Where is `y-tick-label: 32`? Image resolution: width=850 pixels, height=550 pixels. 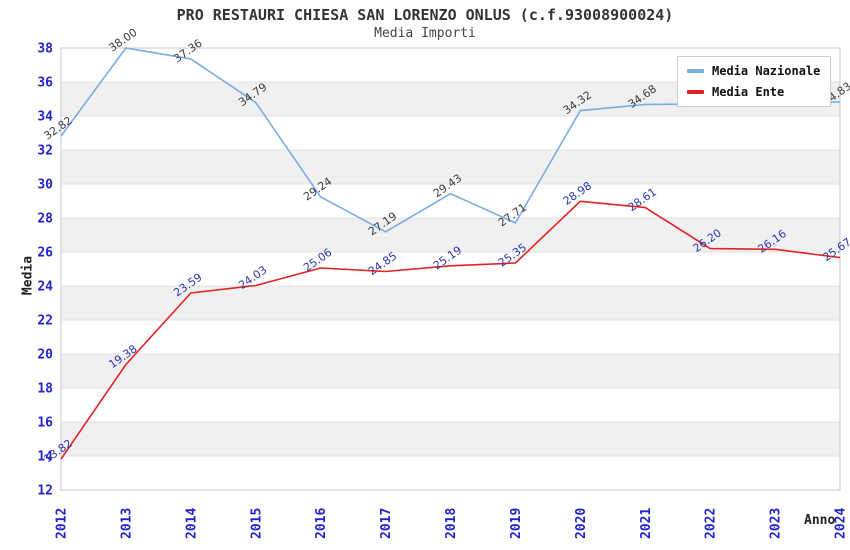
y-tick-label: 32 is located at coordinates (45, 151).